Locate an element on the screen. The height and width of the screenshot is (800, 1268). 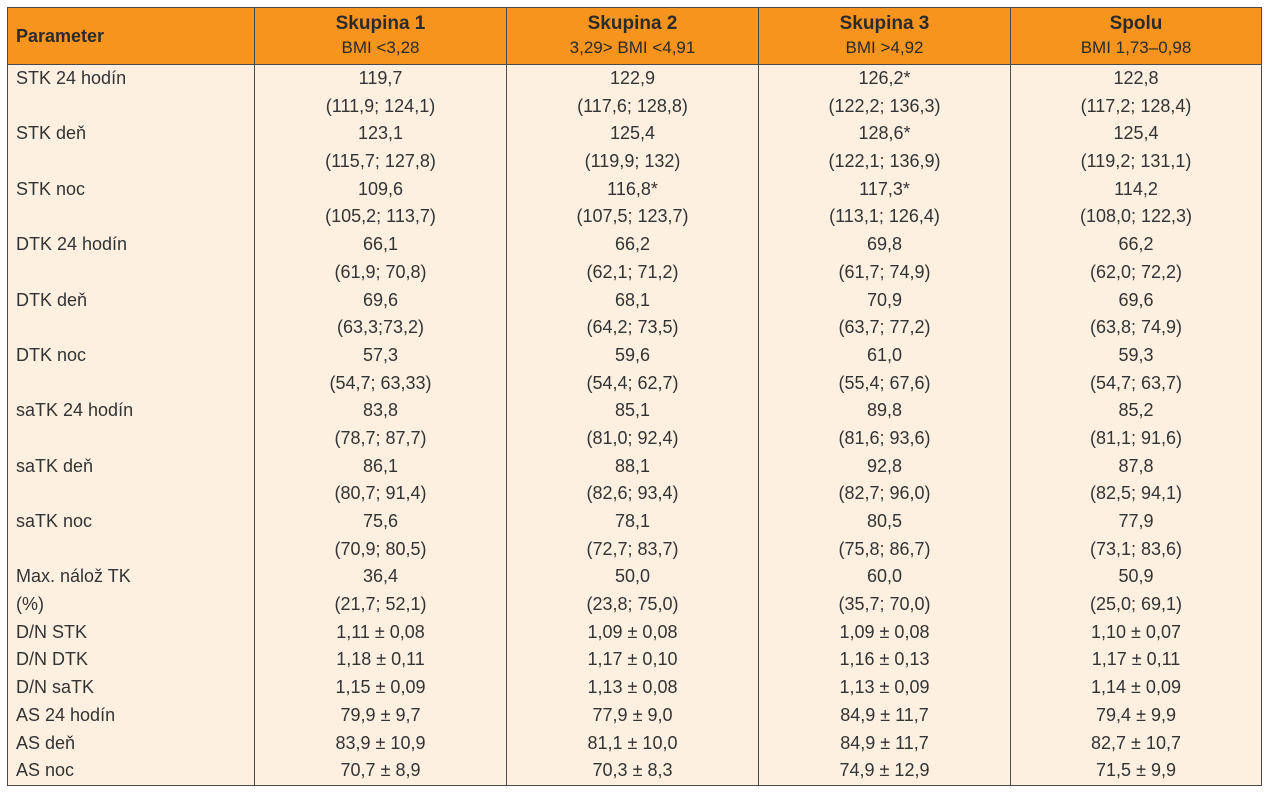
table-cell: 1,16 ± 0,13 is located at coordinates (884, 660).